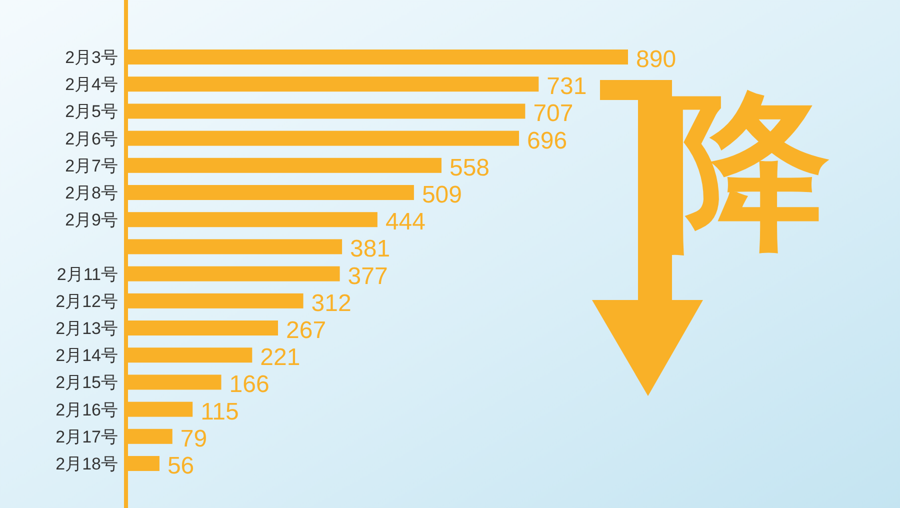 This screenshot has height=508, width=900. Describe the element at coordinates (87, 274) in the screenshot. I see `y-tick-label: 2月11号` at that location.